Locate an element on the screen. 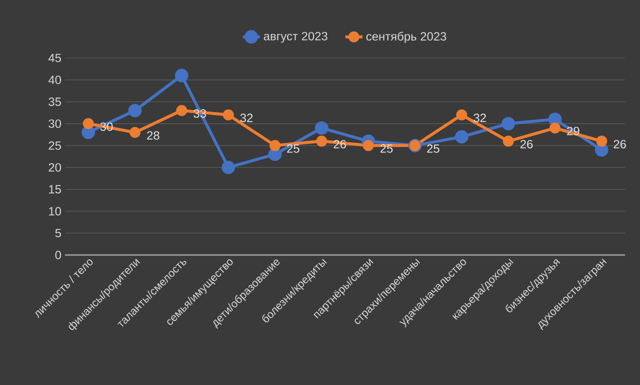  legend-label: август 2023 is located at coordinates (296, 37).